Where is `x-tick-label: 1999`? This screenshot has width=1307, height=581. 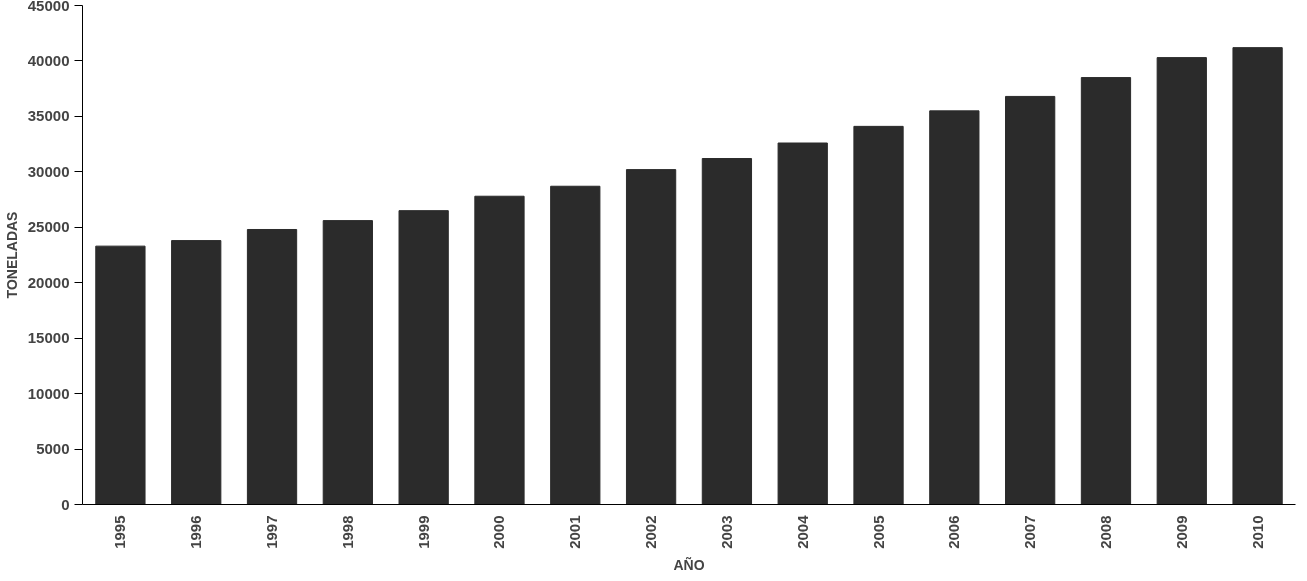 x-tick-label: 1999 is located at coordinates (423, 532).